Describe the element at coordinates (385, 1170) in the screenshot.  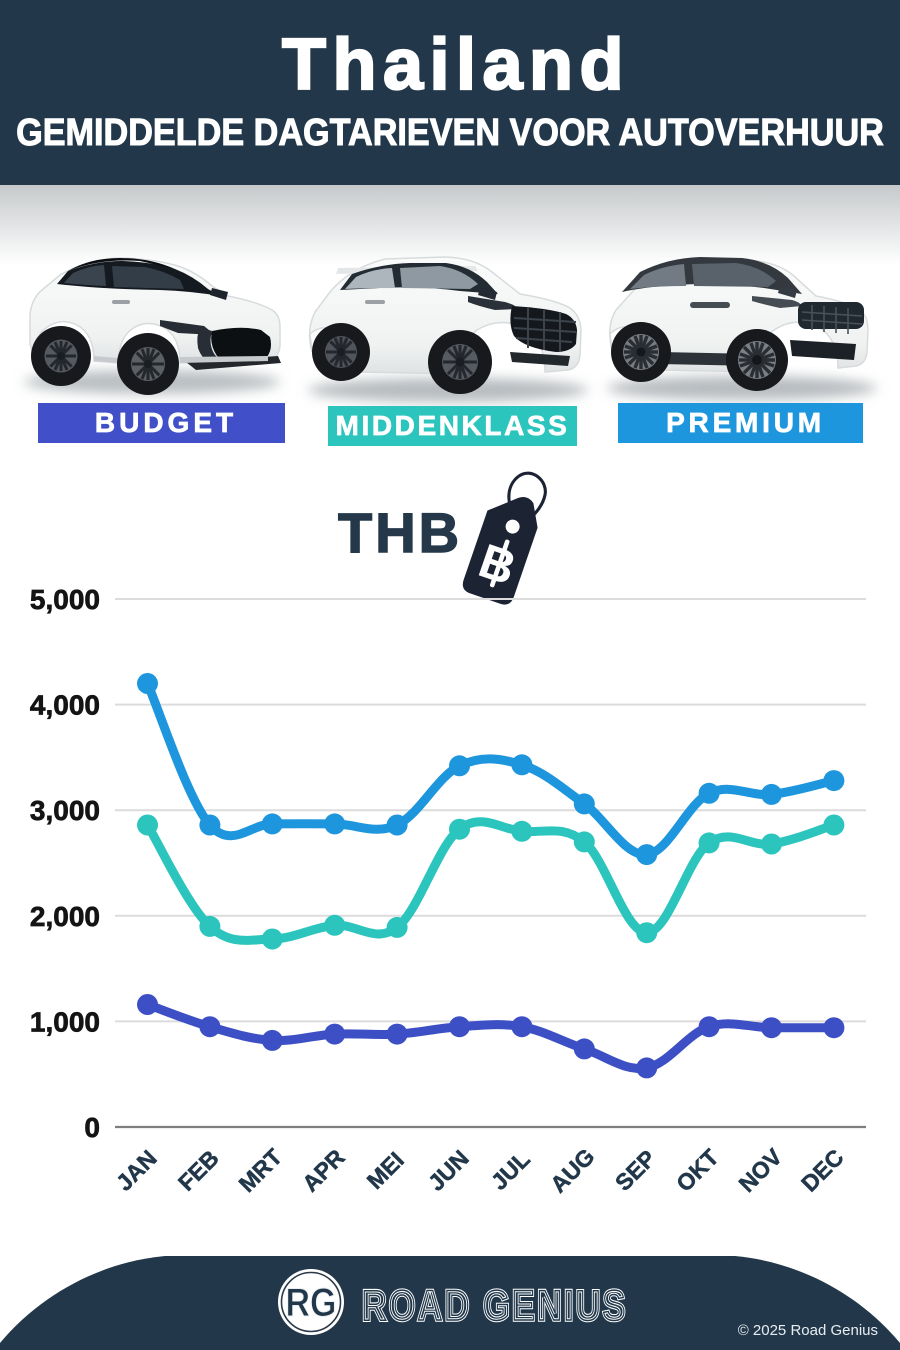
I see `svg-text: MEI` at that location.